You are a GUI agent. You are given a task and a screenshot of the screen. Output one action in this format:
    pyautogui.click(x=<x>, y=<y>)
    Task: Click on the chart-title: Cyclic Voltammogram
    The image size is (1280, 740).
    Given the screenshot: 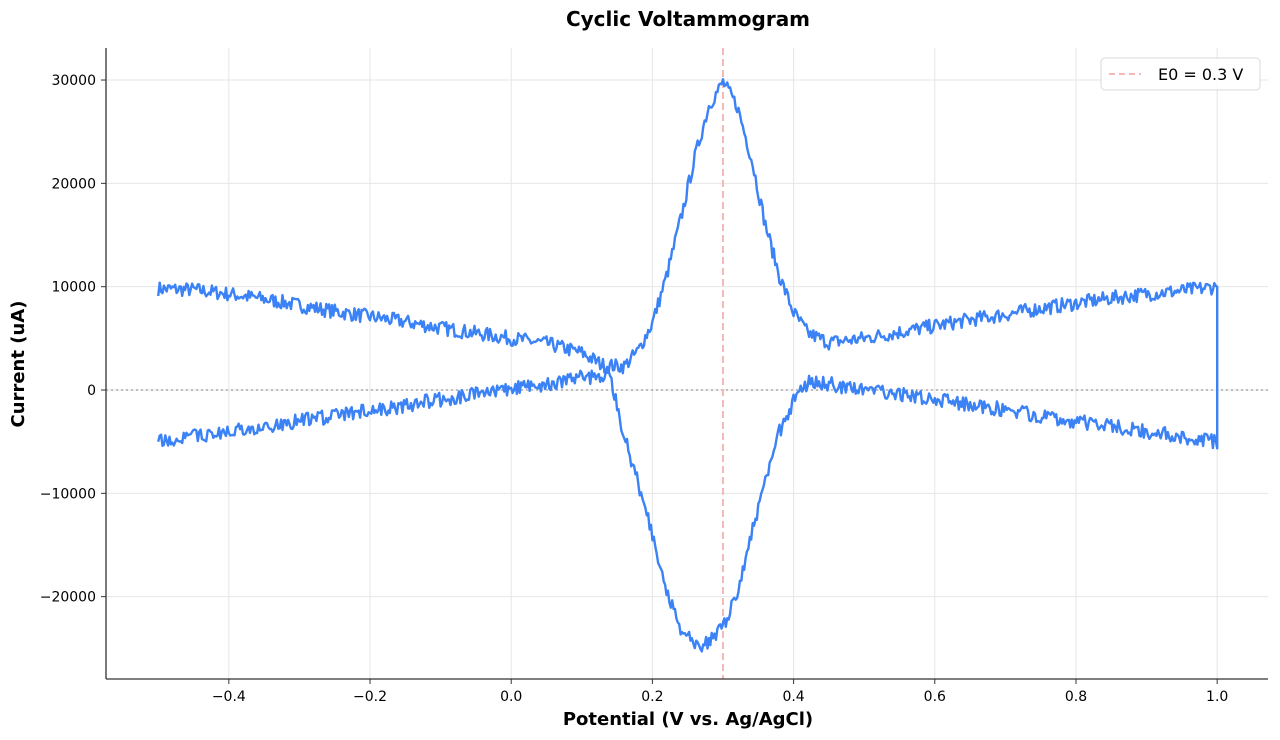 What is the action you would take?
    pyautogui.click(x=688, y=19)
    